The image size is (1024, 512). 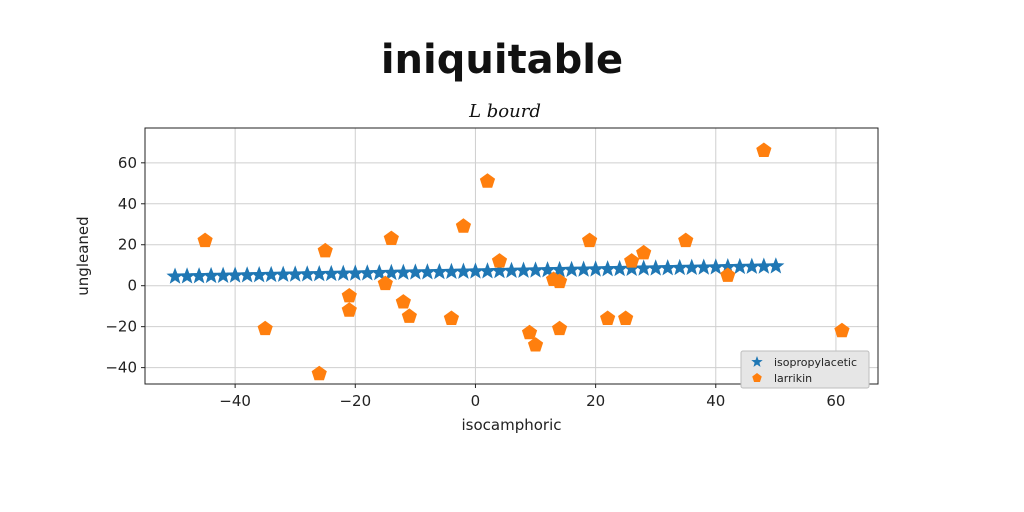 What do you see at coordinates (355, 401) in the screenshot?
I see `x-tick-label: −20` at bounding box center [355, 401].